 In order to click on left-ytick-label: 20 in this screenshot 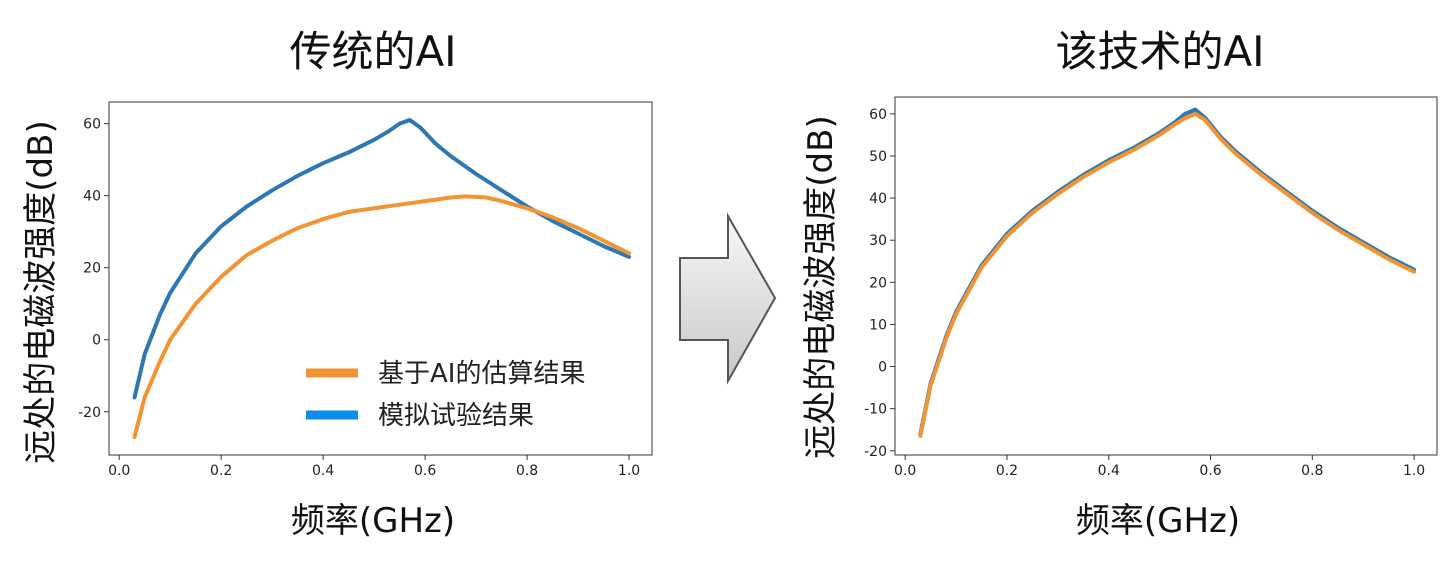, I will do `click(92, 269)`.